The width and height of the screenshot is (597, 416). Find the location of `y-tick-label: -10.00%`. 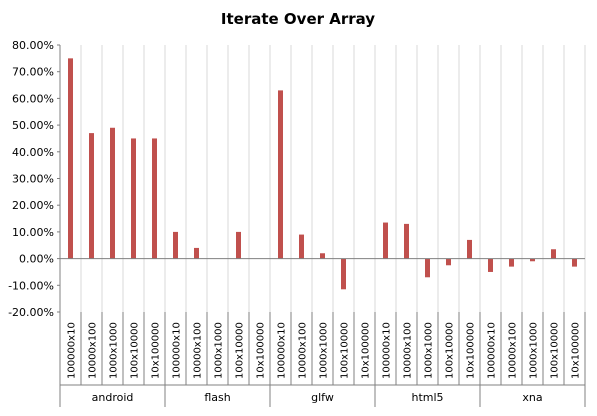

y-tick-label: -10.00% is located at coordinates (31, 285).